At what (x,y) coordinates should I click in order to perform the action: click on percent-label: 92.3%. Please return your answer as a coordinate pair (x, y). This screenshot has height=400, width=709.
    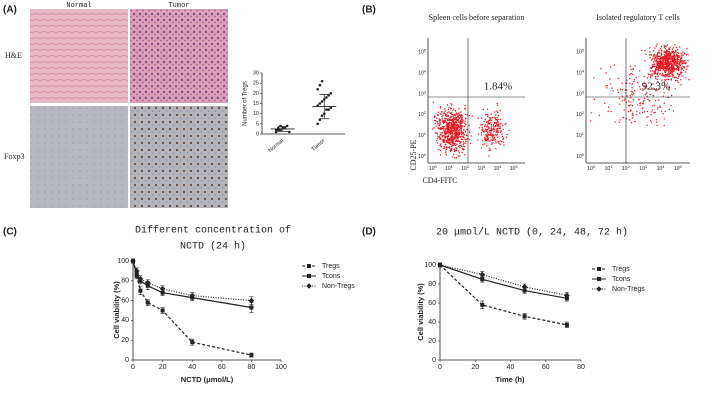
    Looking at the image, I should click on (656, 87).